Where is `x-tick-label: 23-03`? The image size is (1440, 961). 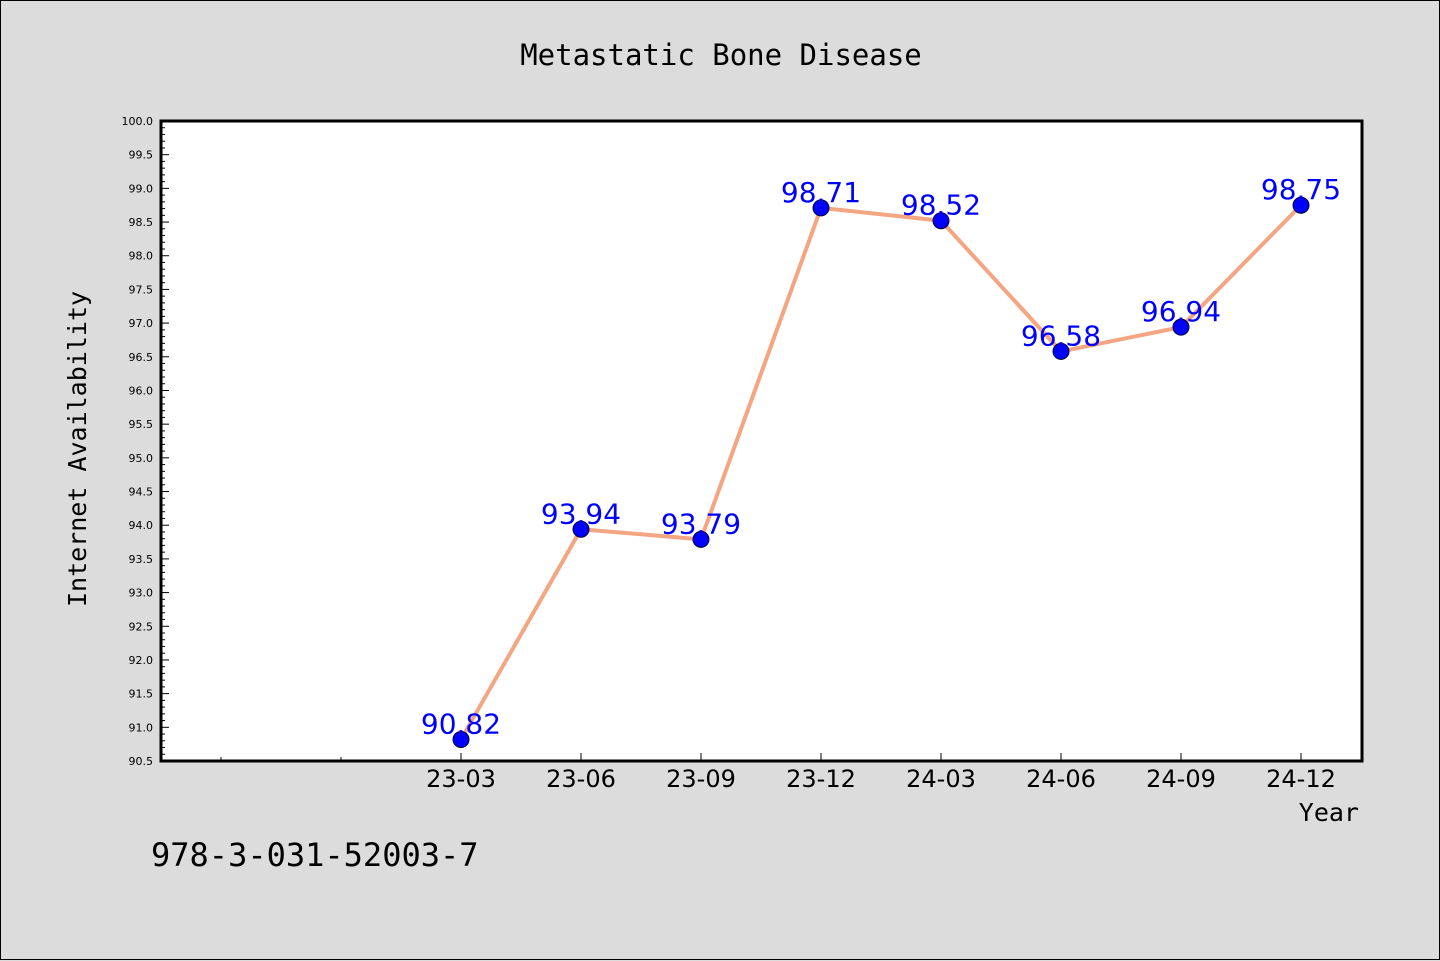 x-tick-label: 23-03 is located at coordinates (461, 779).